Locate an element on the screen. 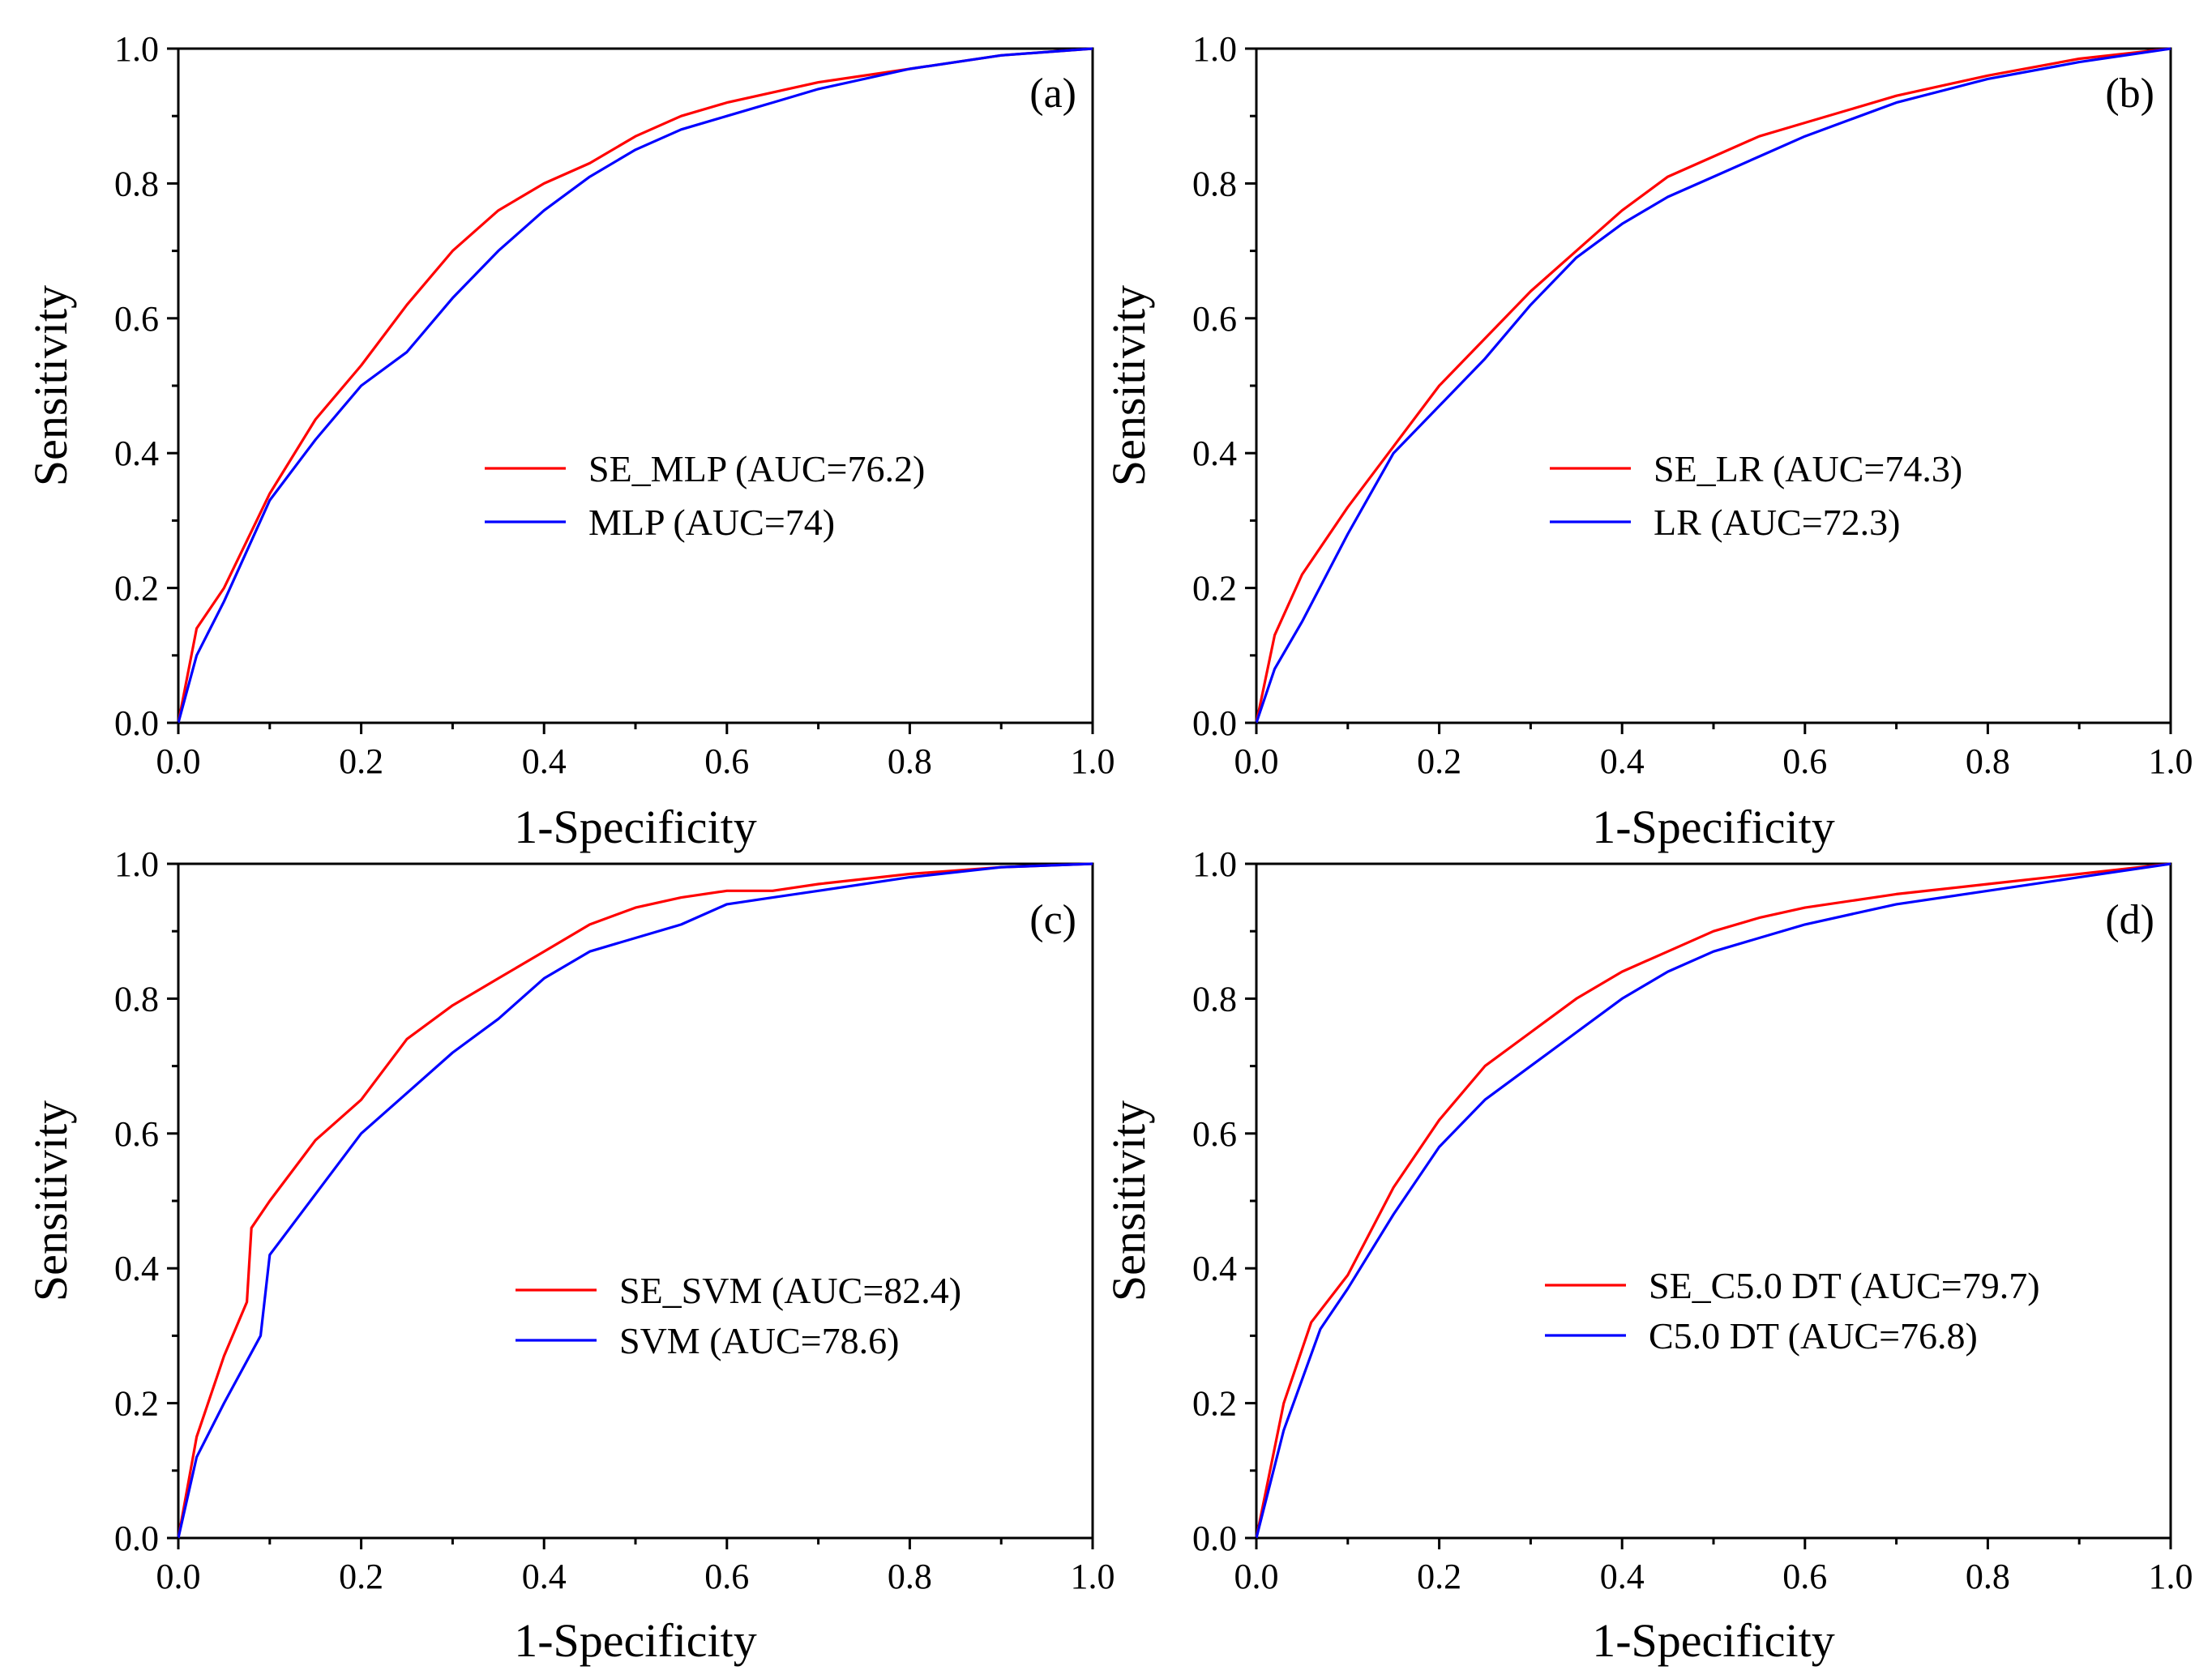  panel-b-ylabel: Sensitivity is located at coordinates (1128, 385).